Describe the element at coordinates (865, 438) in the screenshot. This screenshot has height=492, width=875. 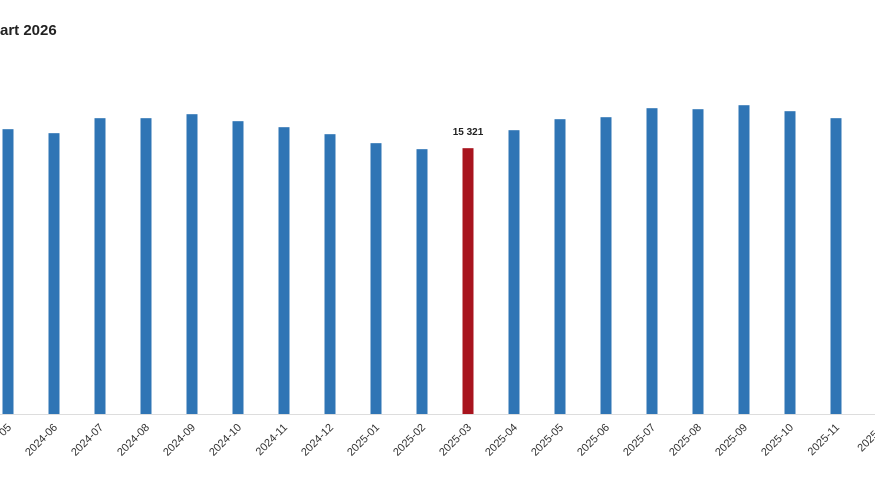
I see `x-tick-label: 2025-1` at that location.